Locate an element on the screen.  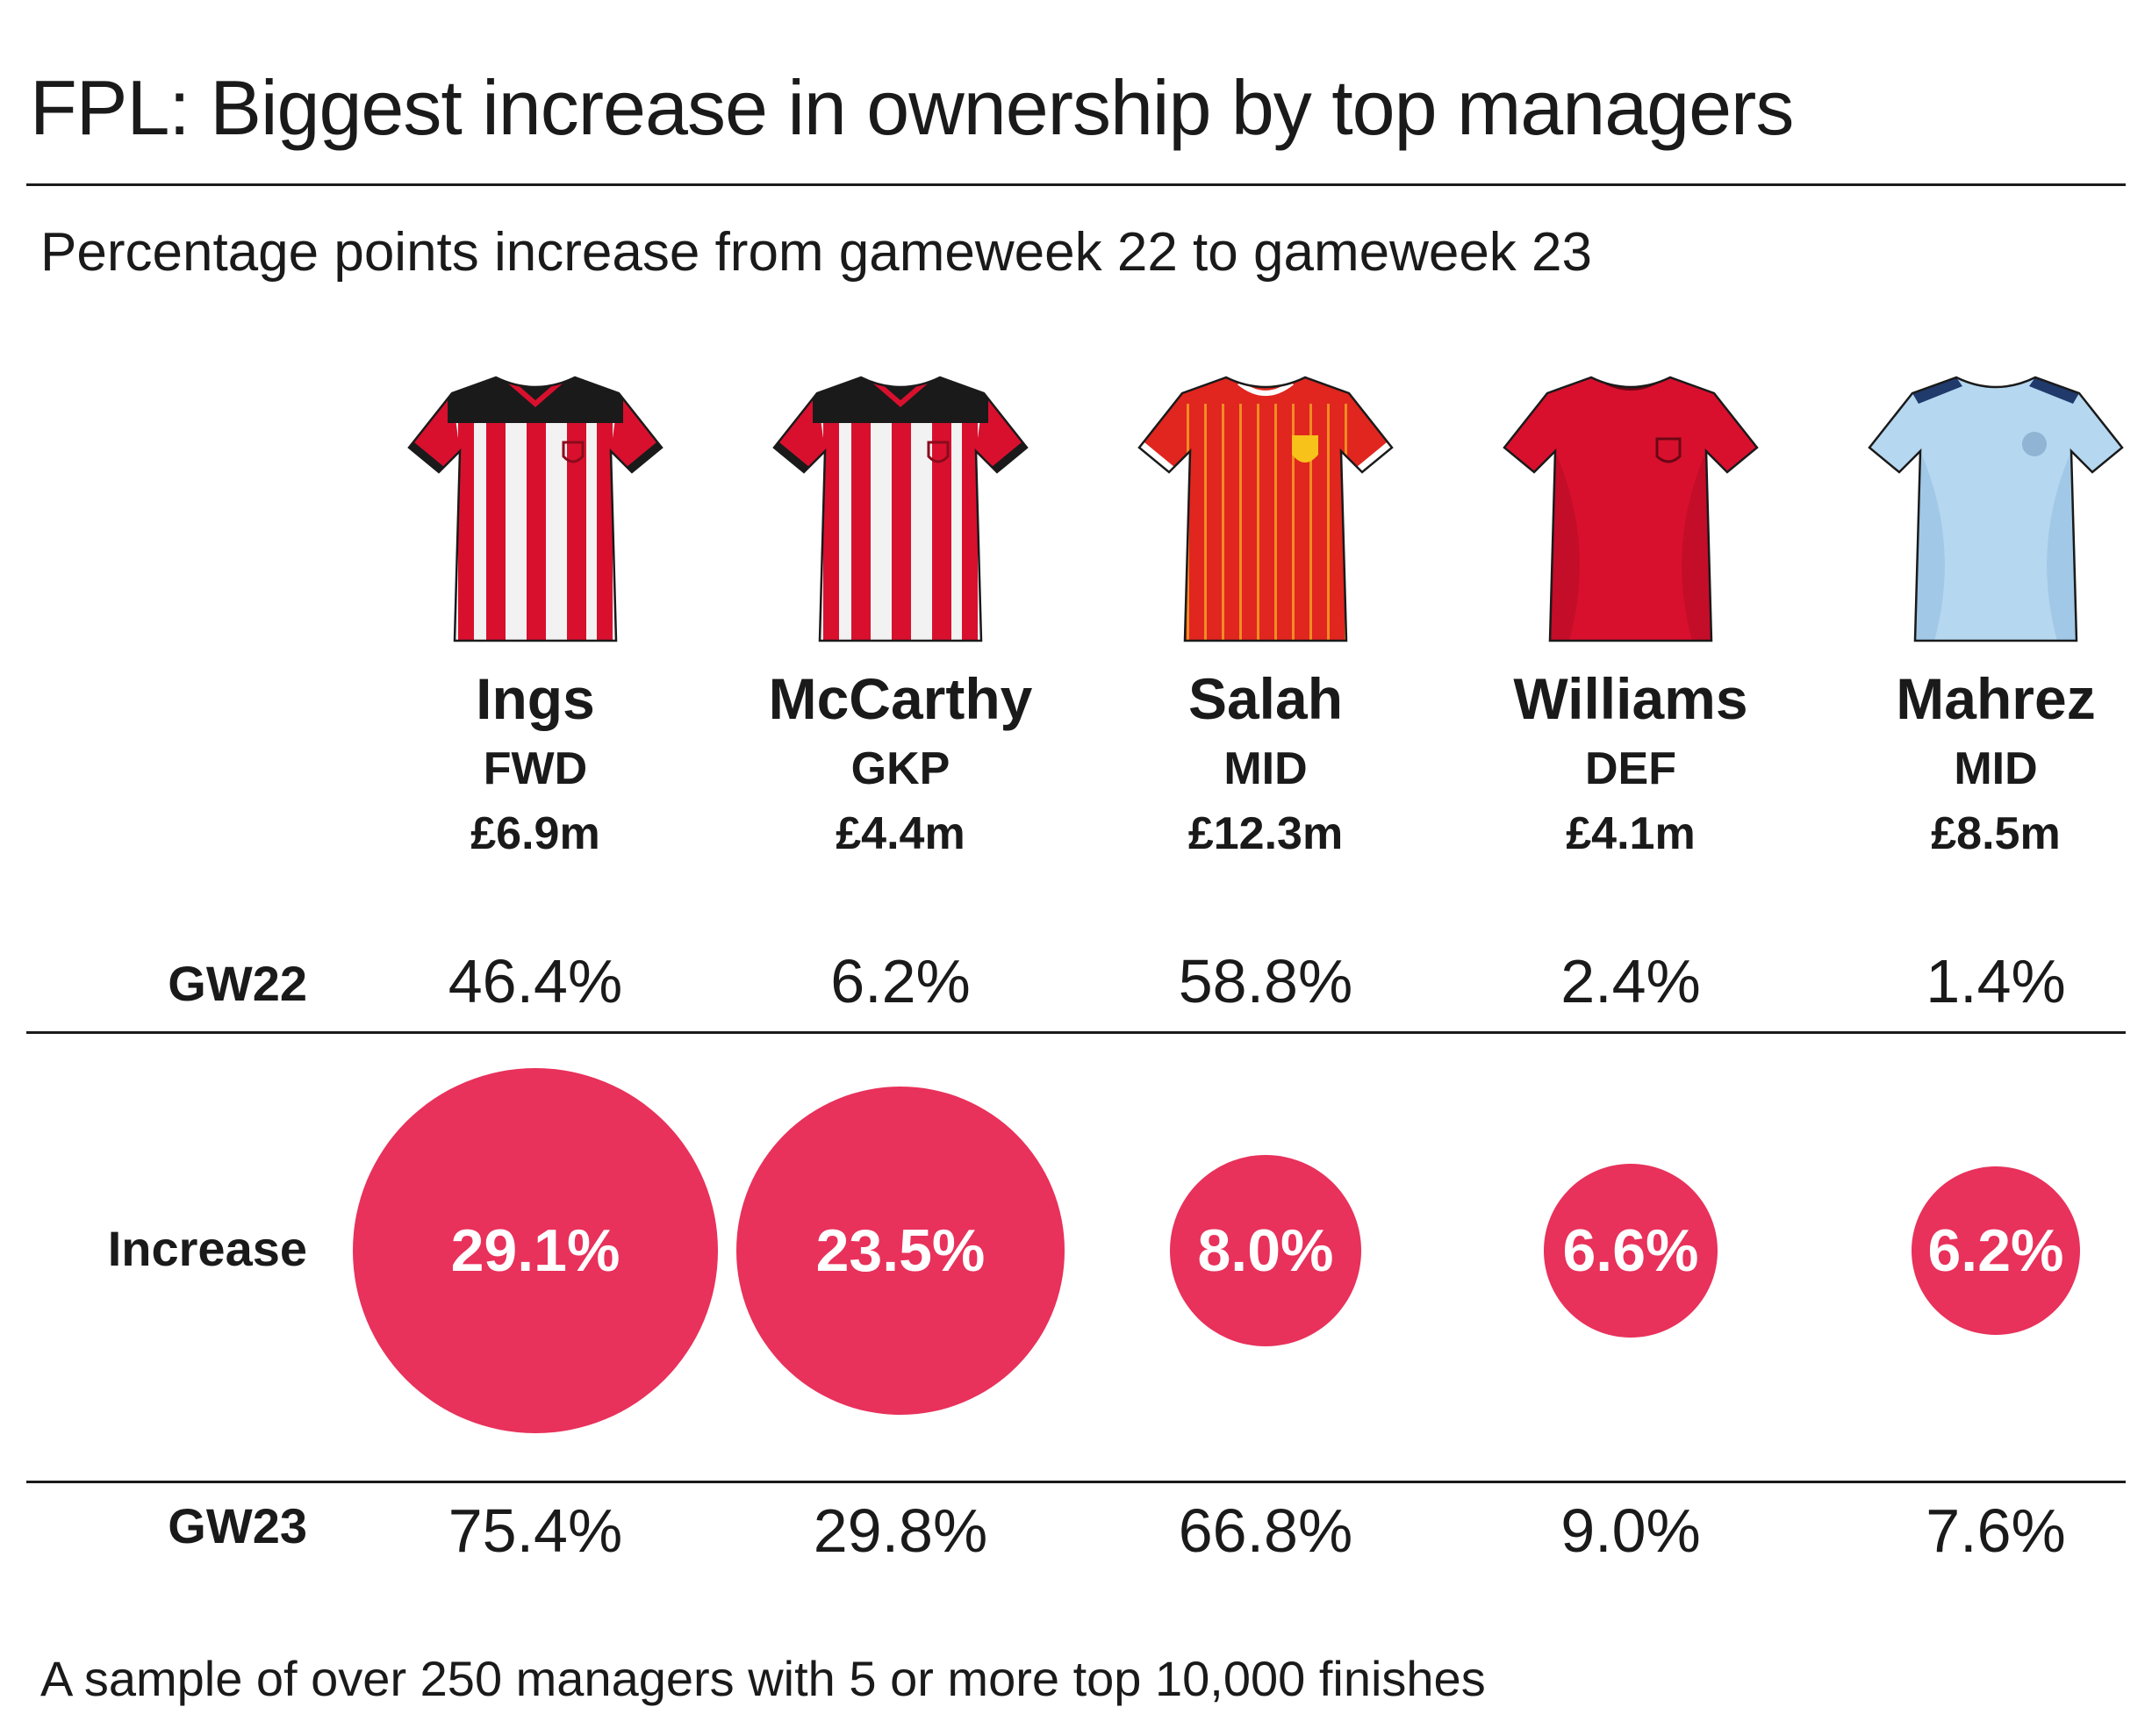
increase-bubble: 6.6% is located at coordinates (1631, 1250).